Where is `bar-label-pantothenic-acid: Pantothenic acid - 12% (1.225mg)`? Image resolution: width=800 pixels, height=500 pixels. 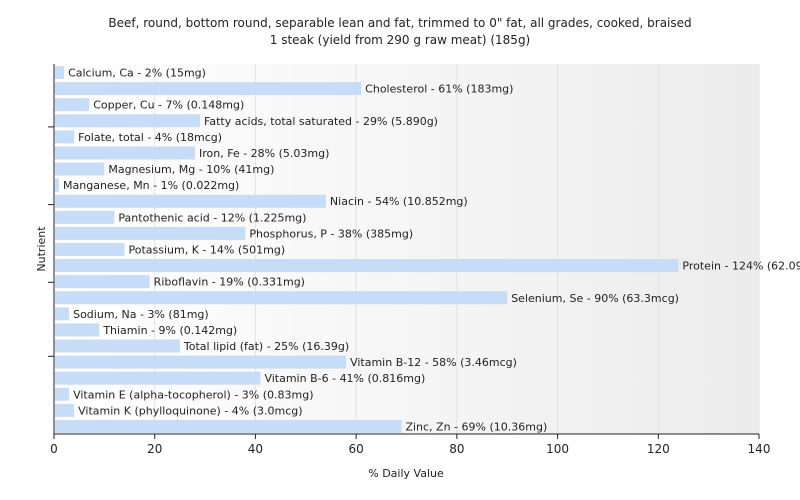
bar-label-pantothenic-acid: Pantothenic acid - 12% (1.225mg) is located at coordinates (212, 217).